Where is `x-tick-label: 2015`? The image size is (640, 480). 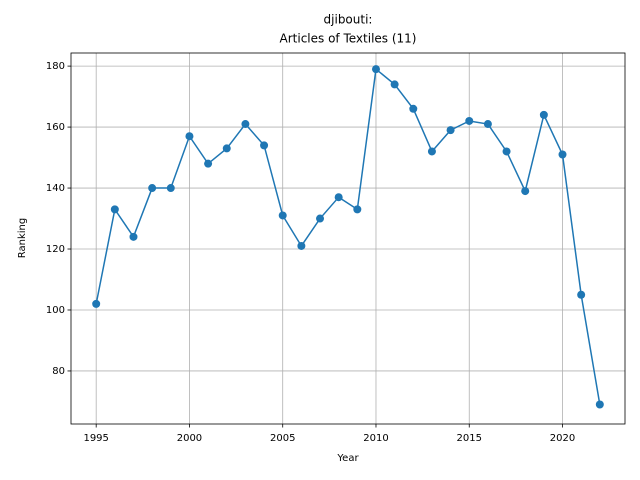 x-tick-label: 2015 is located at coordinates (469, 438).